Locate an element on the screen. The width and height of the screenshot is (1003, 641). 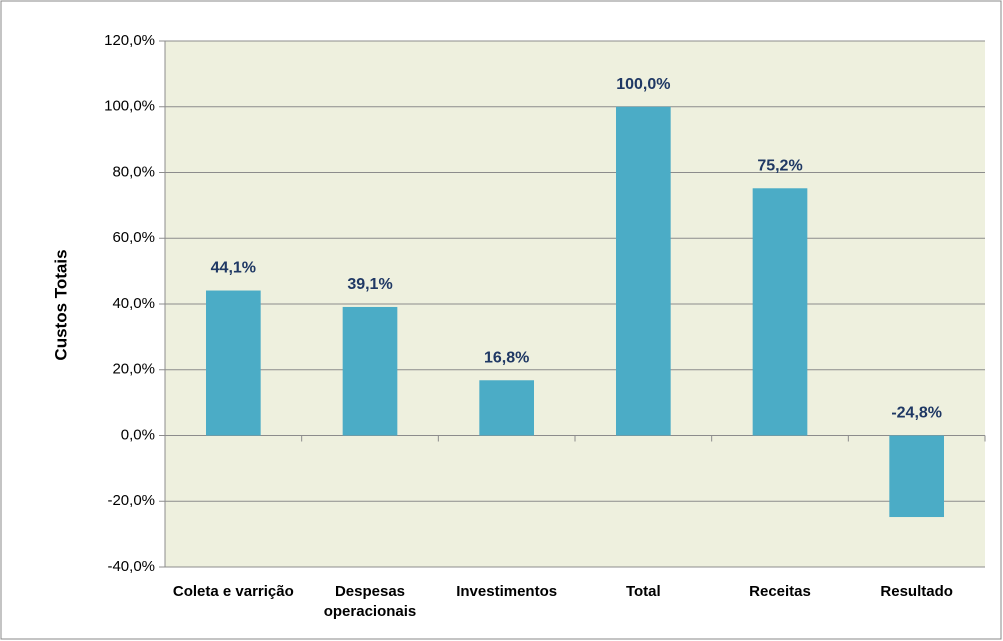
x-tick-label: Resultado is located at coordinates (916, 591).